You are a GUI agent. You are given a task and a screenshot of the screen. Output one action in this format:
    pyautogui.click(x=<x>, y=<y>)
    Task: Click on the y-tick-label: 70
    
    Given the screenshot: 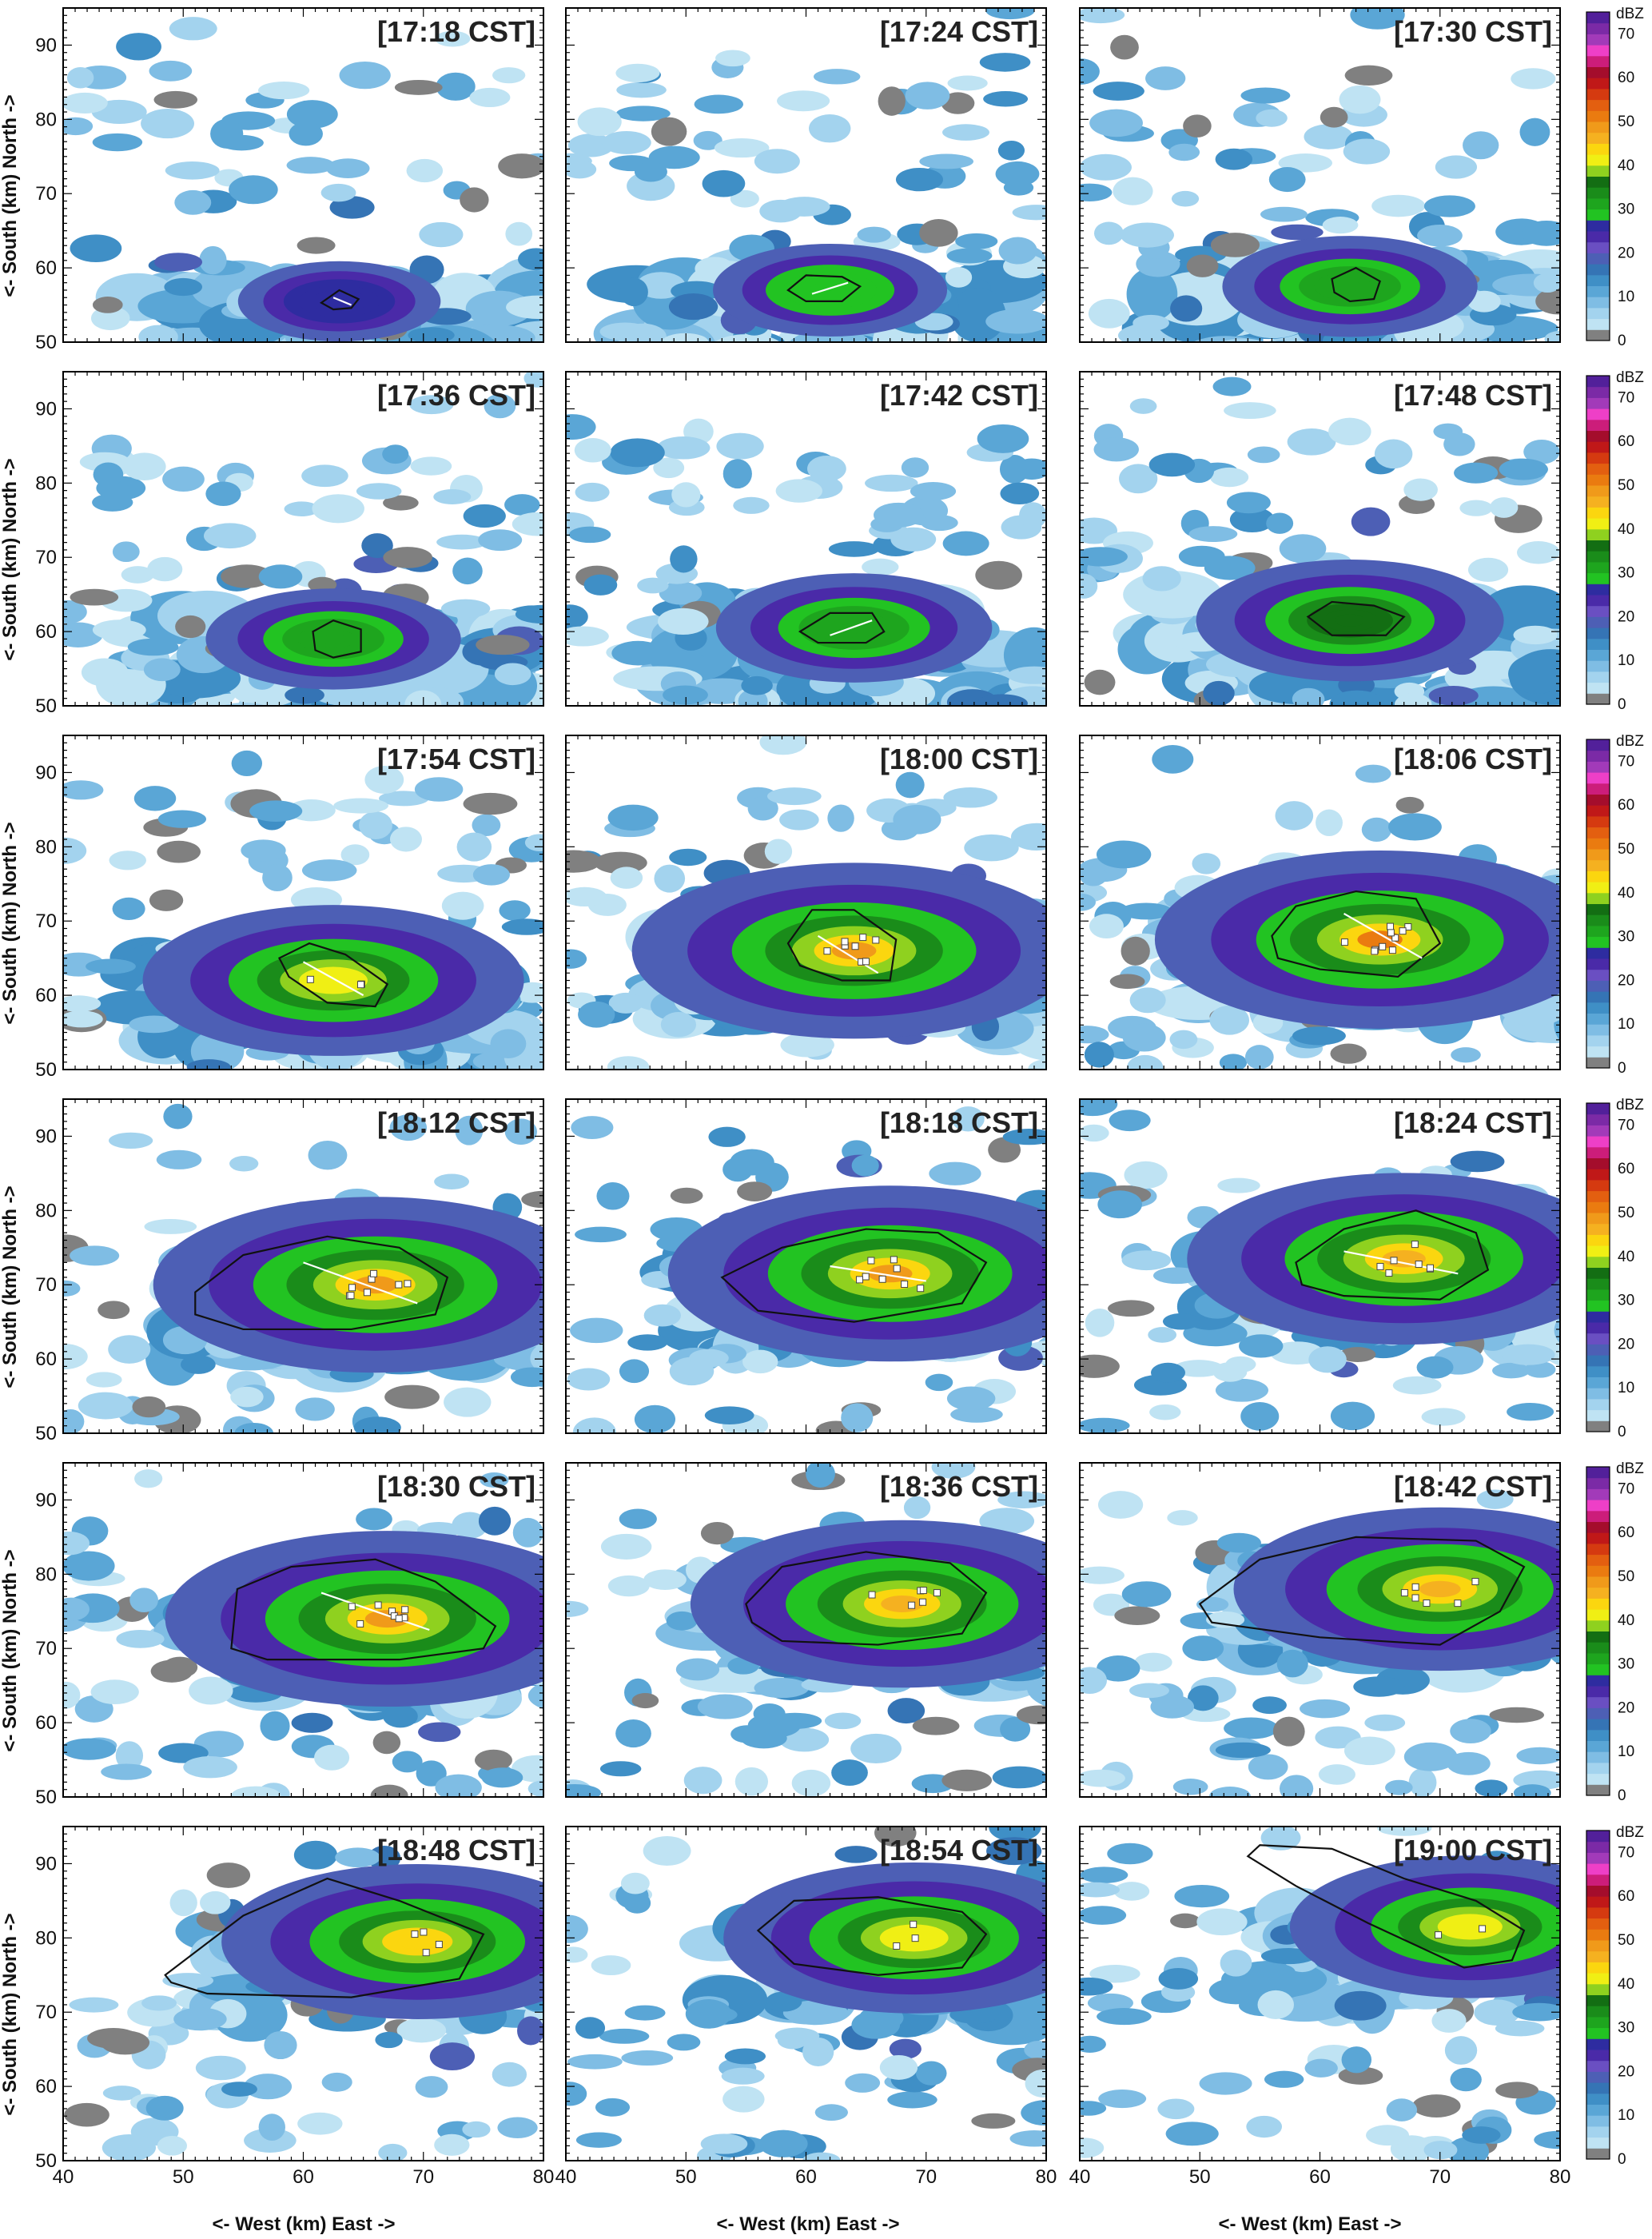 What is the action you would take?
    pyautogui.click(x=46, y=1648)
    